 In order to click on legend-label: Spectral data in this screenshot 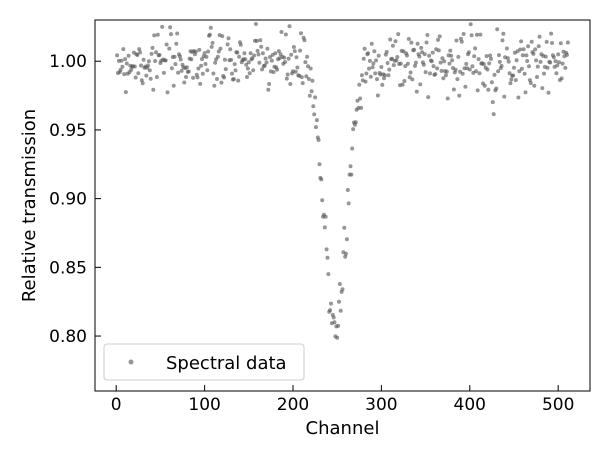, I will do `click(226, 363)`.